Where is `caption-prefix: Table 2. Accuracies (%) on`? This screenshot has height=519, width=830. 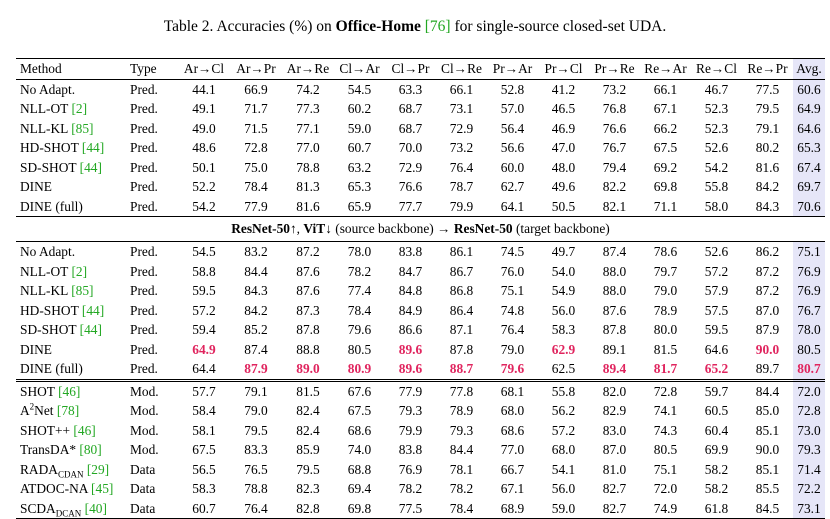
caption-prefix: Table 2. Accuracies (%) on is located at coordinates (249, 26).